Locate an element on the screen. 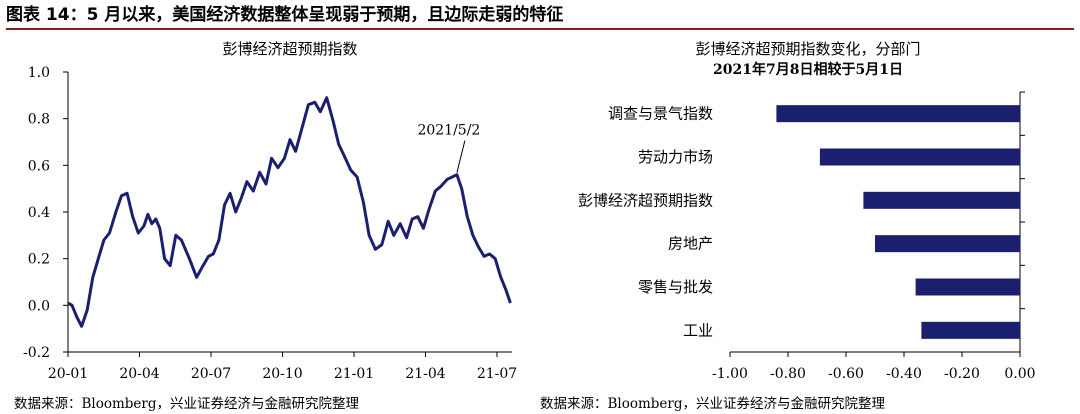  category-label: 零售与批发 is located at coordinates (675, 287).